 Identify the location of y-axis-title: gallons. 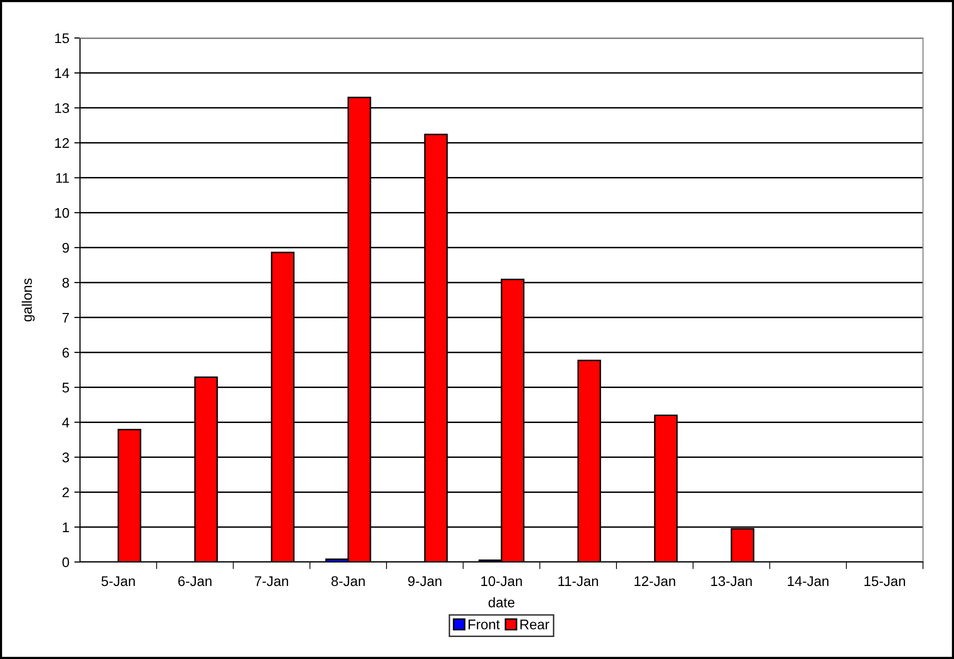
(28, 300).